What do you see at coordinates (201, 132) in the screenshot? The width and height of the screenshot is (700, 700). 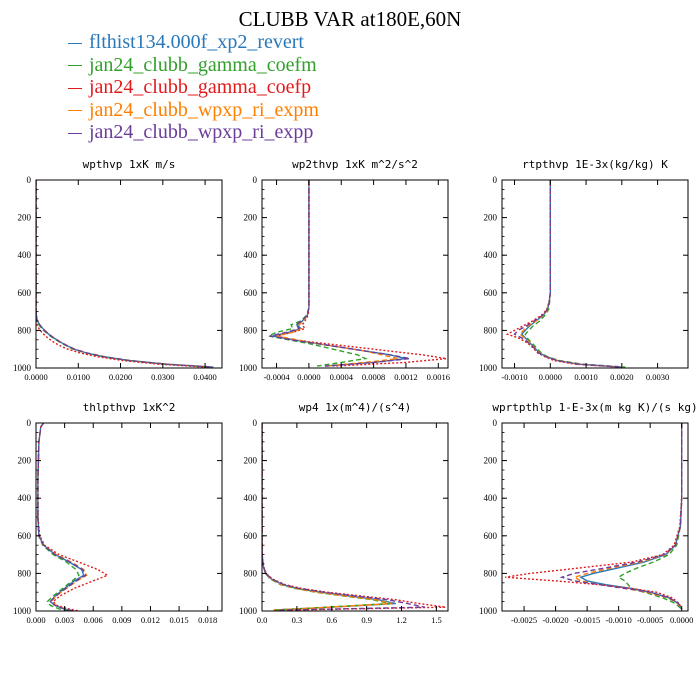 I see `legend-label: jan24_clubb_wpxp_ri_expp` at bounding box center [201, 132].